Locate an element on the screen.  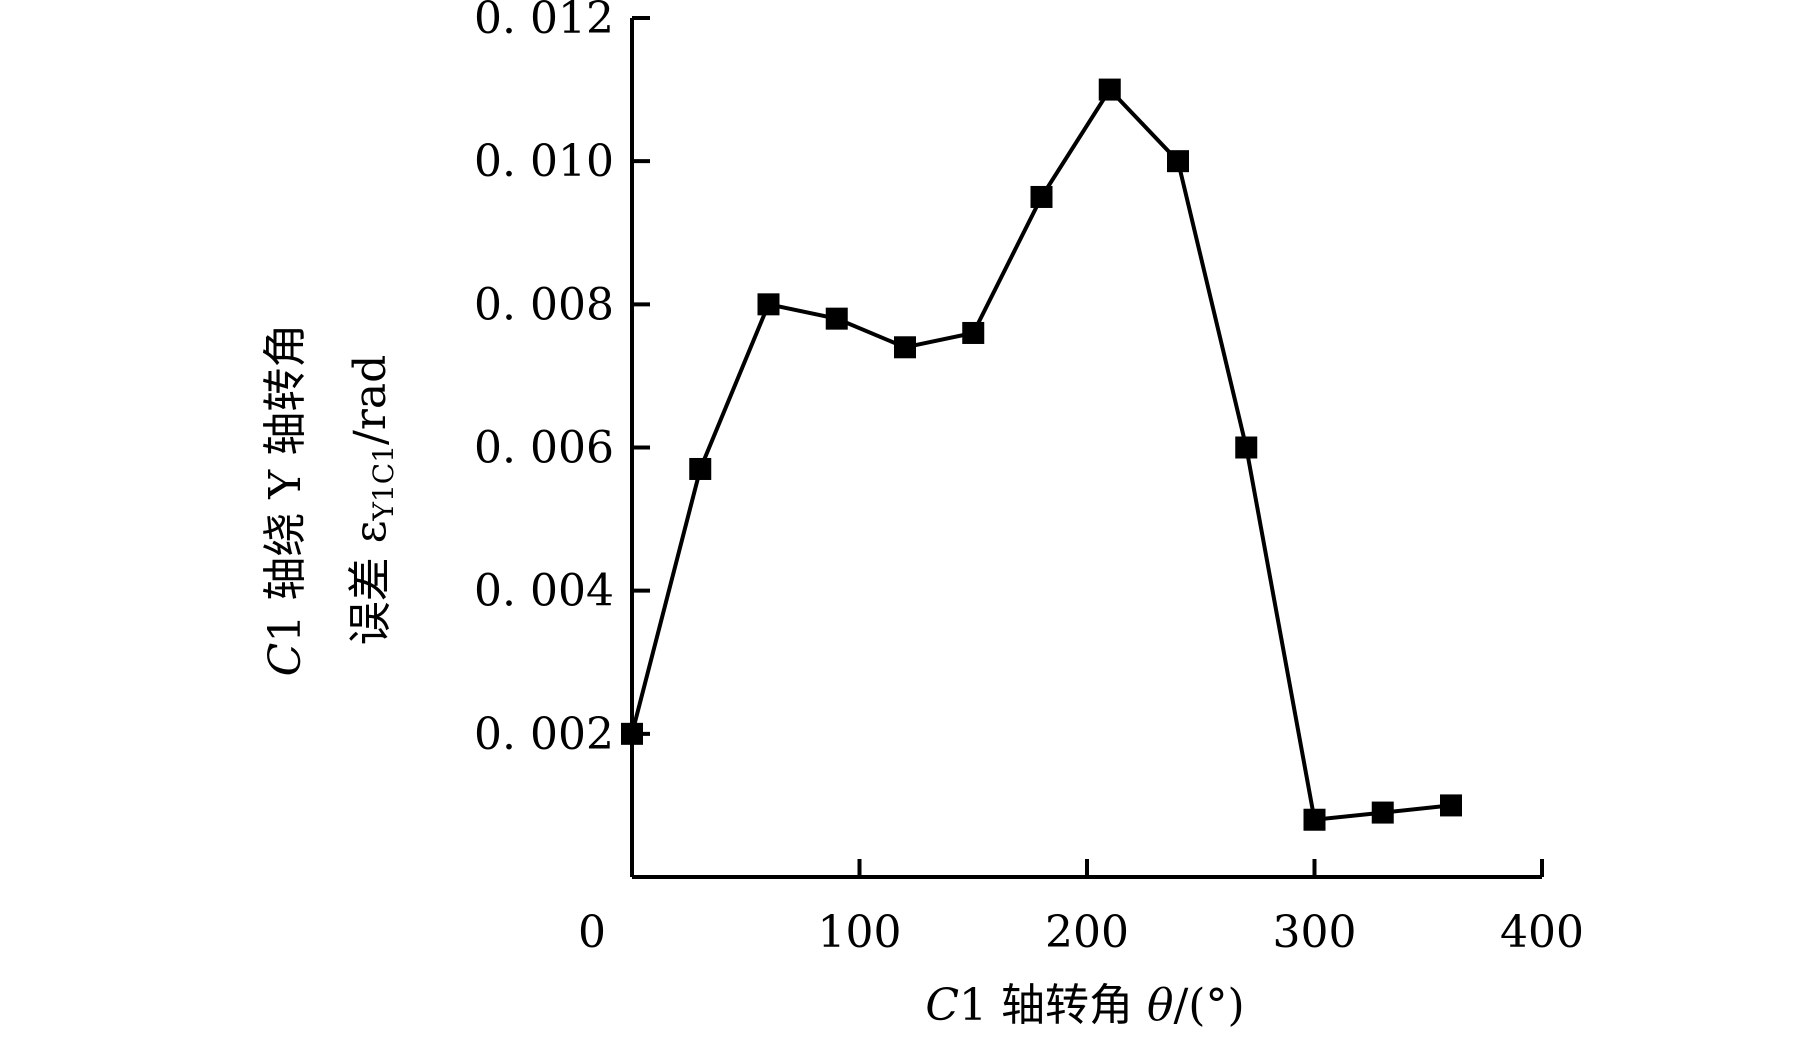
x-ticks: 0 100 200 300 400 is located at coordinates (1081, 908).